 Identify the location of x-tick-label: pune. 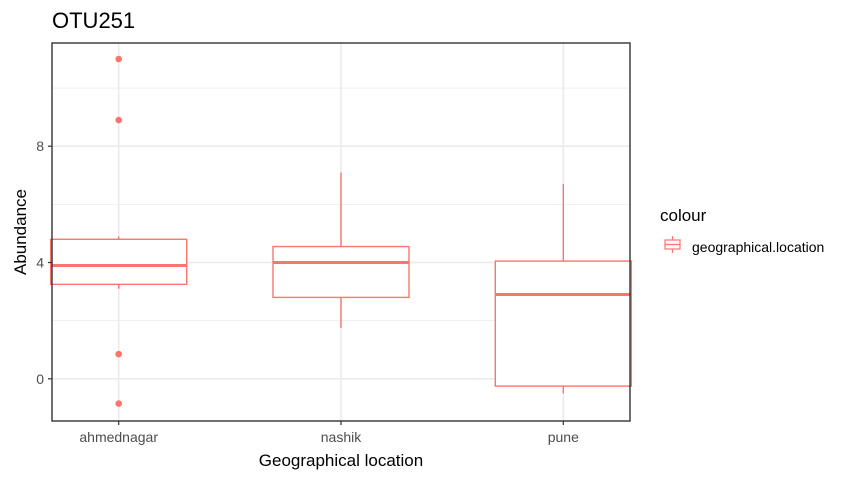
(563, 437).